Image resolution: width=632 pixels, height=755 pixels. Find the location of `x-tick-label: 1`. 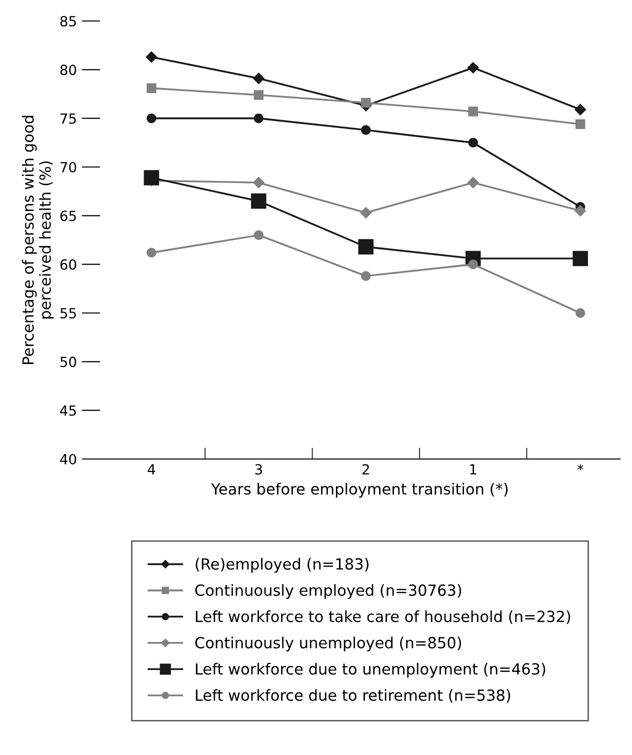

x-tick-label: 1 is located at coordinates (473, 469).